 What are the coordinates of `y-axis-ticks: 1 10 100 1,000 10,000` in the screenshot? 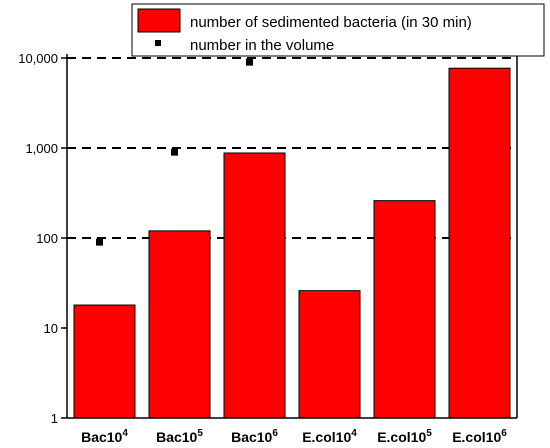 It's located at (42, 238).